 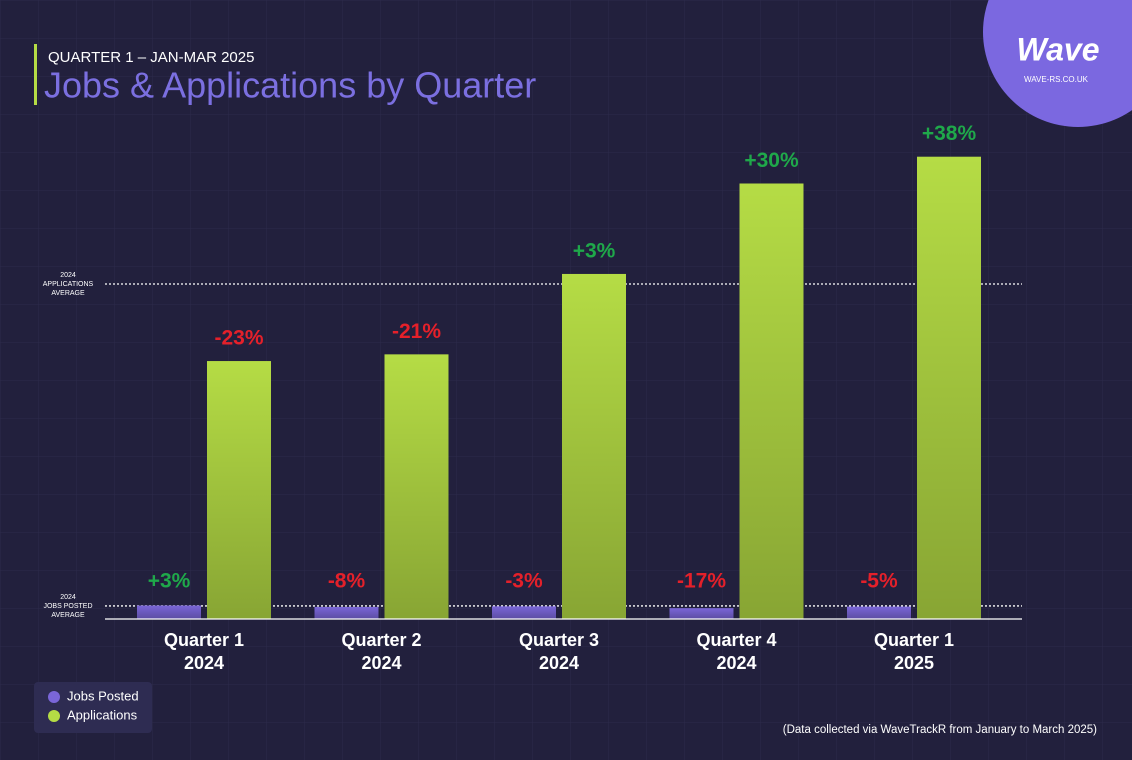 What do you see at coordinates (416, 331) in the screenshot?
I see `value-label: -21%` at bounding box center [416, 331].